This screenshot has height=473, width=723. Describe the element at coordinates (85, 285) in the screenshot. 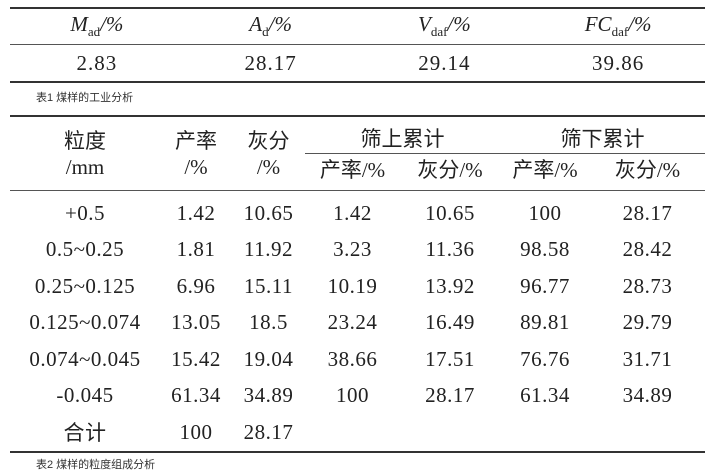

I see `table-cell: 0.25~0.125` at that location.